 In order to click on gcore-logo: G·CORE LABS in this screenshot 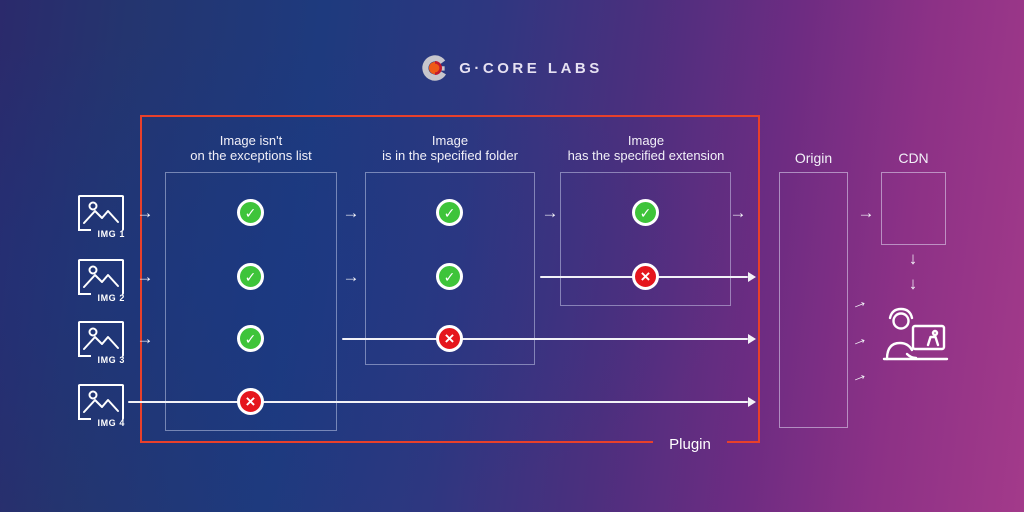, I will do `click(512, 68)`.